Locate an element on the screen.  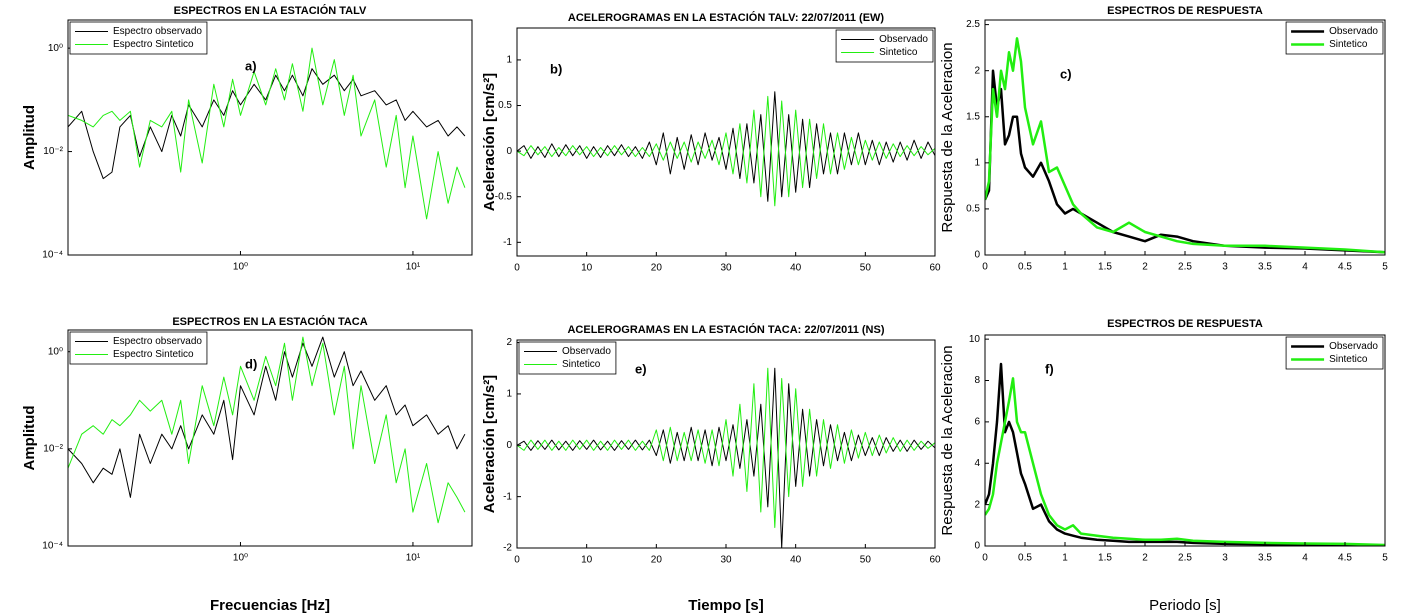
y-tick-label: -0.5 is located at coordinates (504, 196).